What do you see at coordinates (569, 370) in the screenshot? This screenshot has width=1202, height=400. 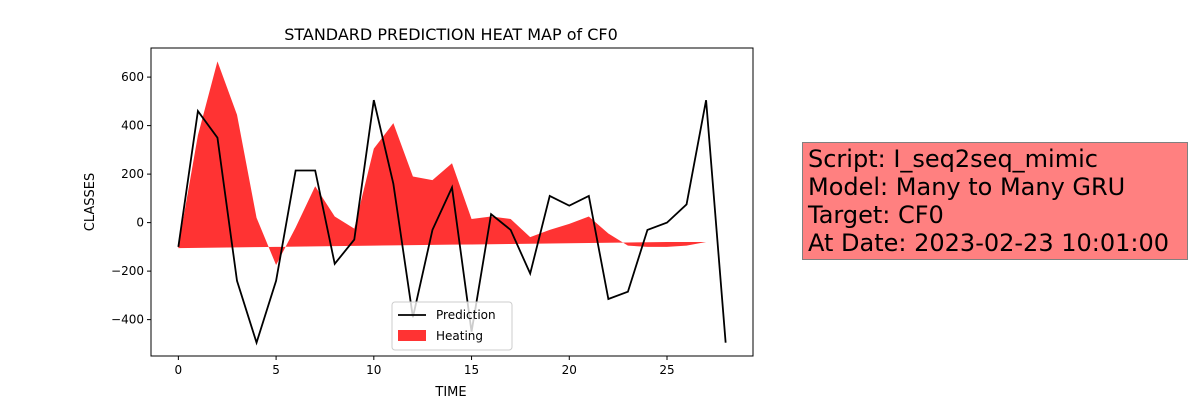 I see `x-tick-label: 20` at bounding box center [569, 370].